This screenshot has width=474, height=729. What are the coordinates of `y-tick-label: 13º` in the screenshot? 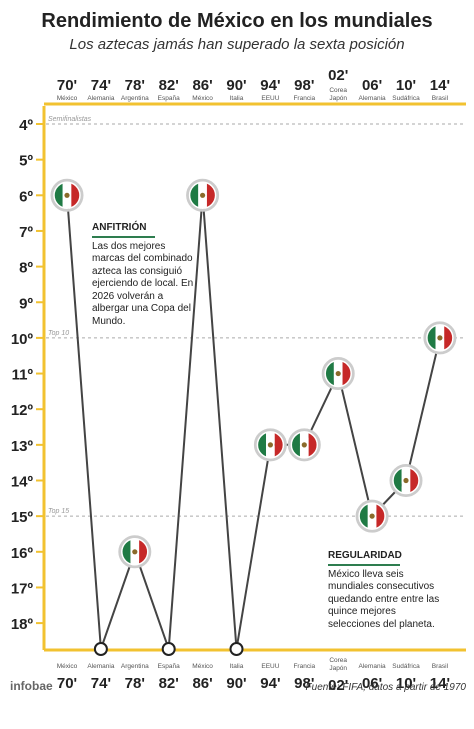 It's located at (22, 446).